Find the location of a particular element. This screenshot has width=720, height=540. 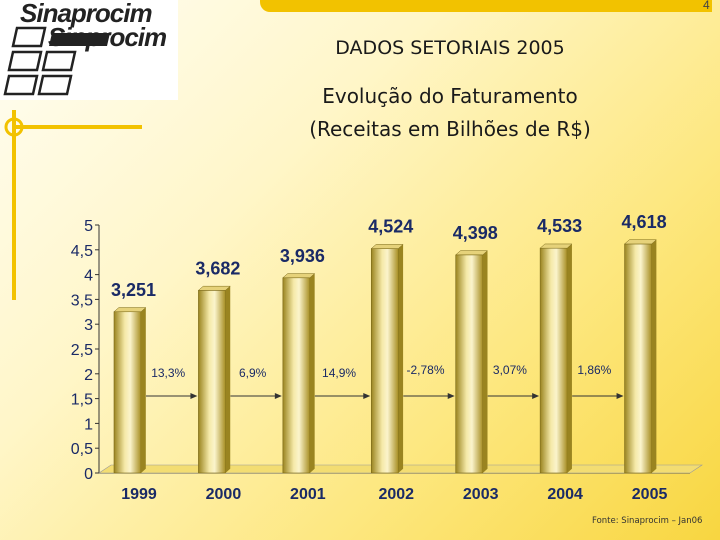

y-tick-label: 4,5 is located at coordinates (82, 251).